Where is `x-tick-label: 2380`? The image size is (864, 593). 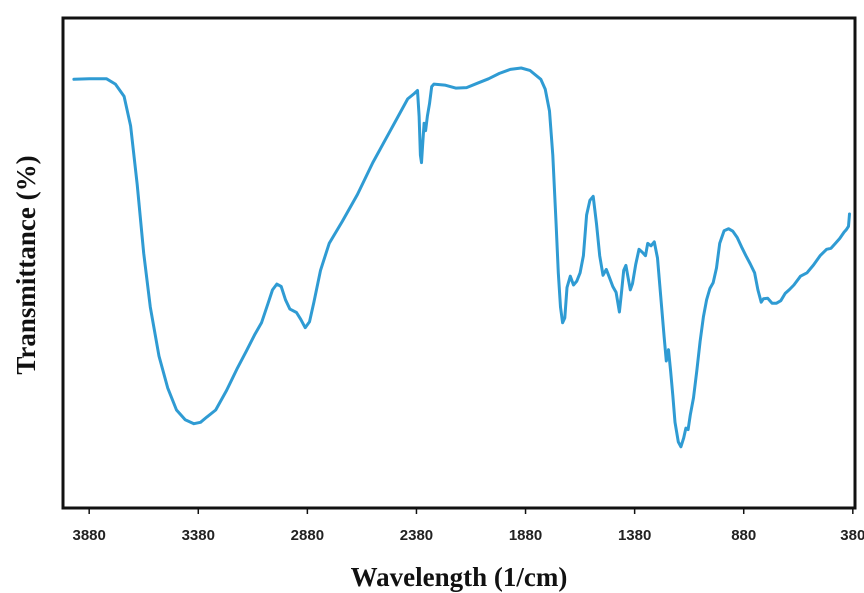
x-tick-label: 2380 is located at coordinates (416, 535).